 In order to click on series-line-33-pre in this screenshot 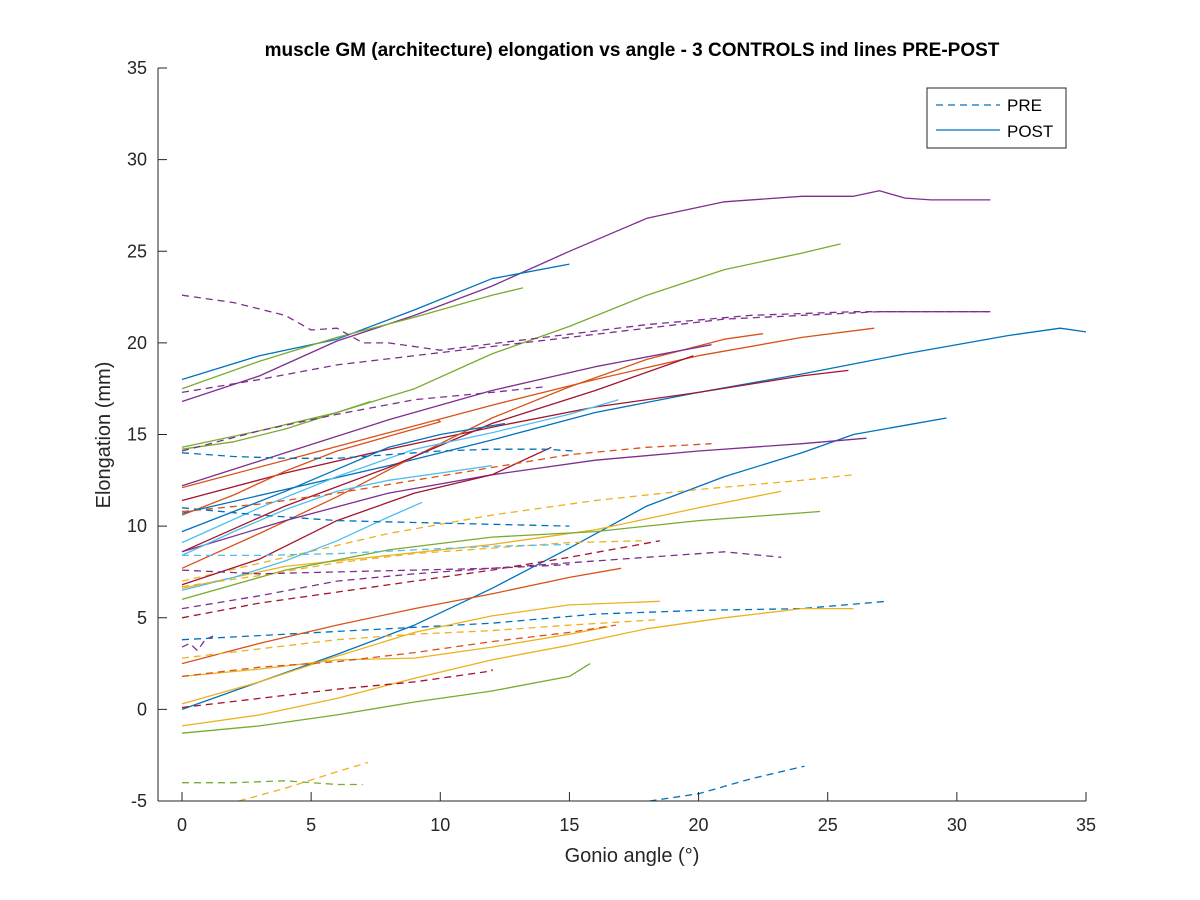, I will do `click(375, 569)`.